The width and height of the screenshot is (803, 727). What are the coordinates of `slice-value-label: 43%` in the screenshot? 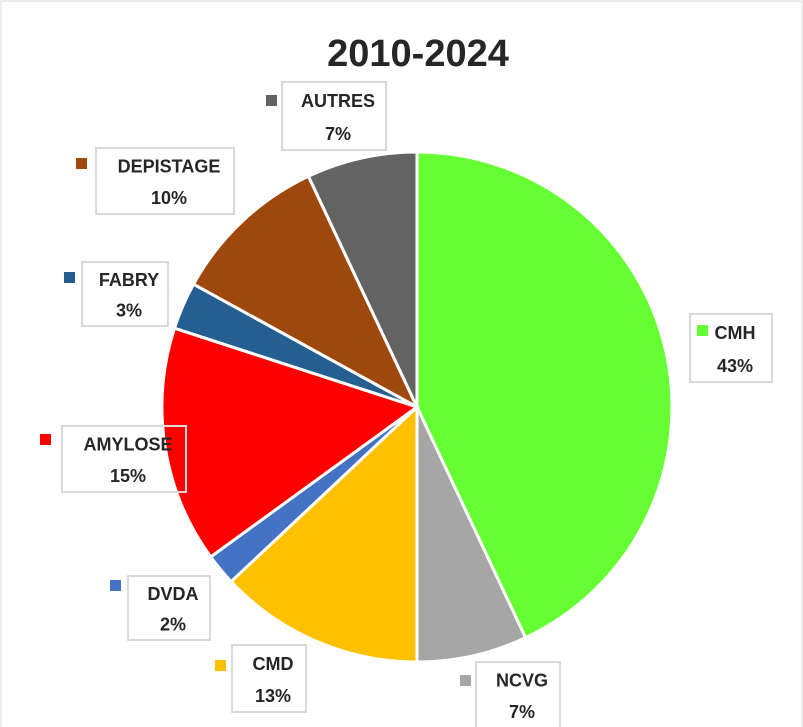 It's located at (735, 366).